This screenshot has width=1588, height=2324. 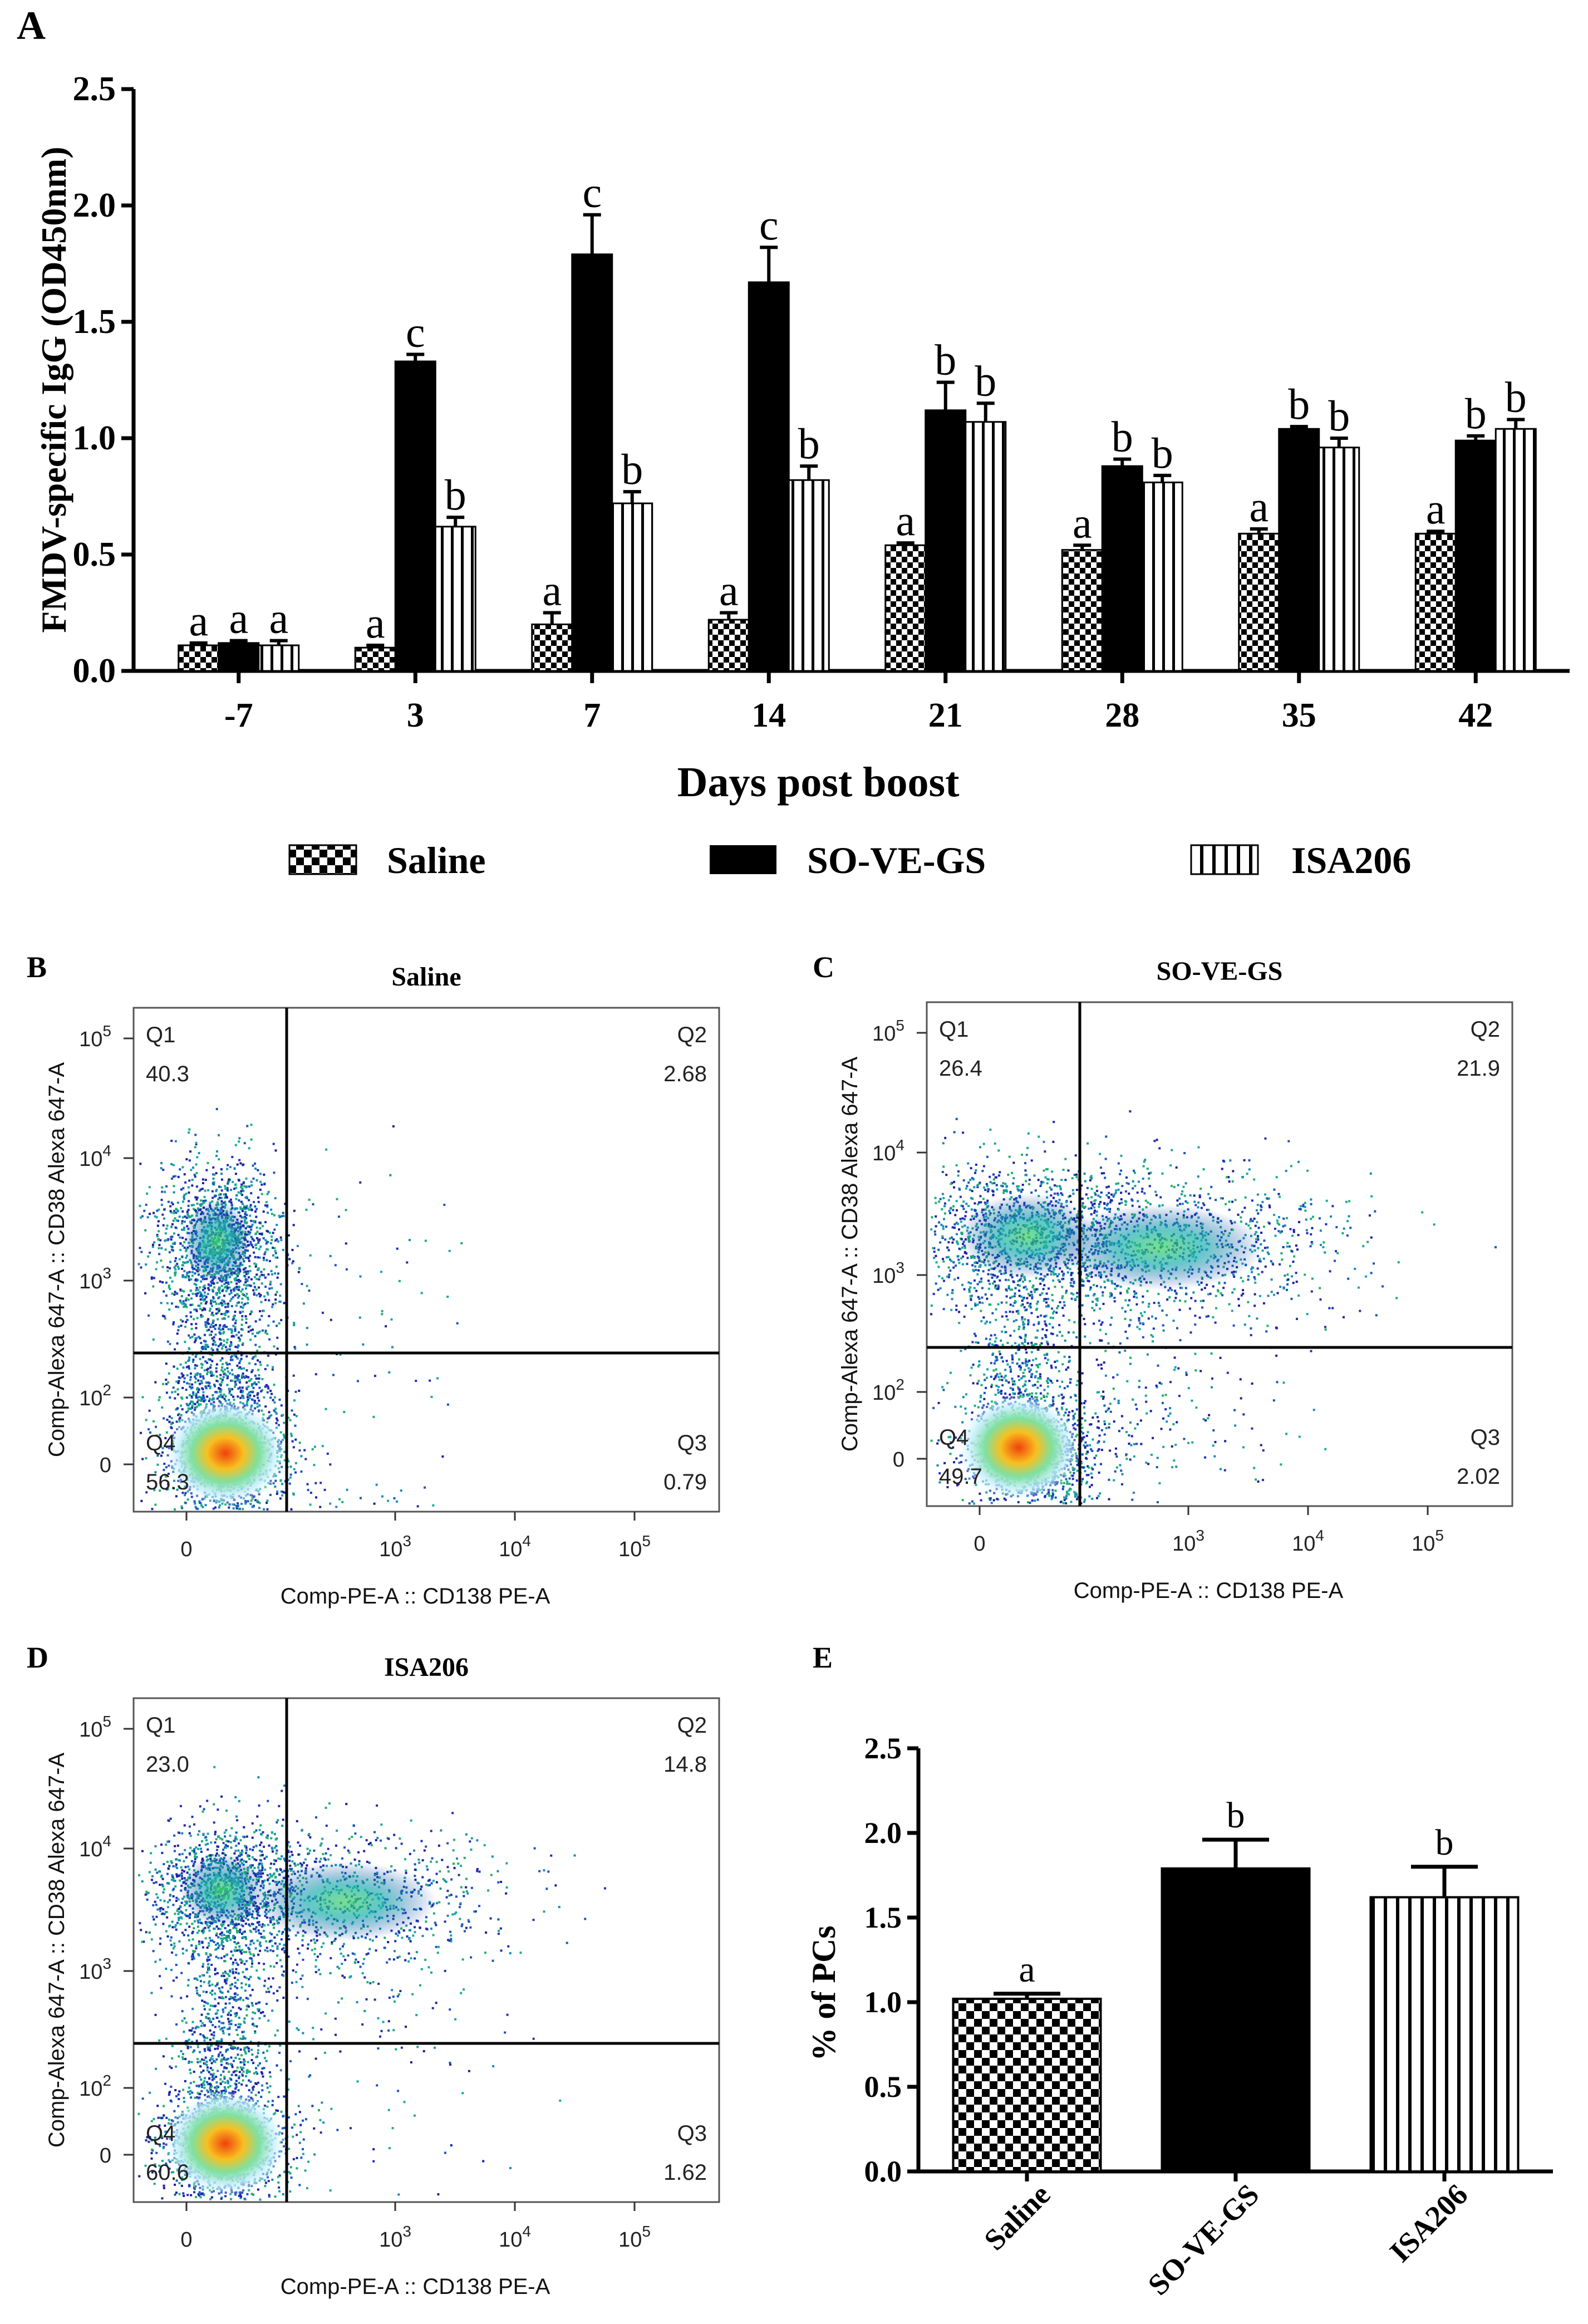 I want to click on flow-x-label: Comp-PE-A :: CD138 PE-A, so click(x=415, y=1597).